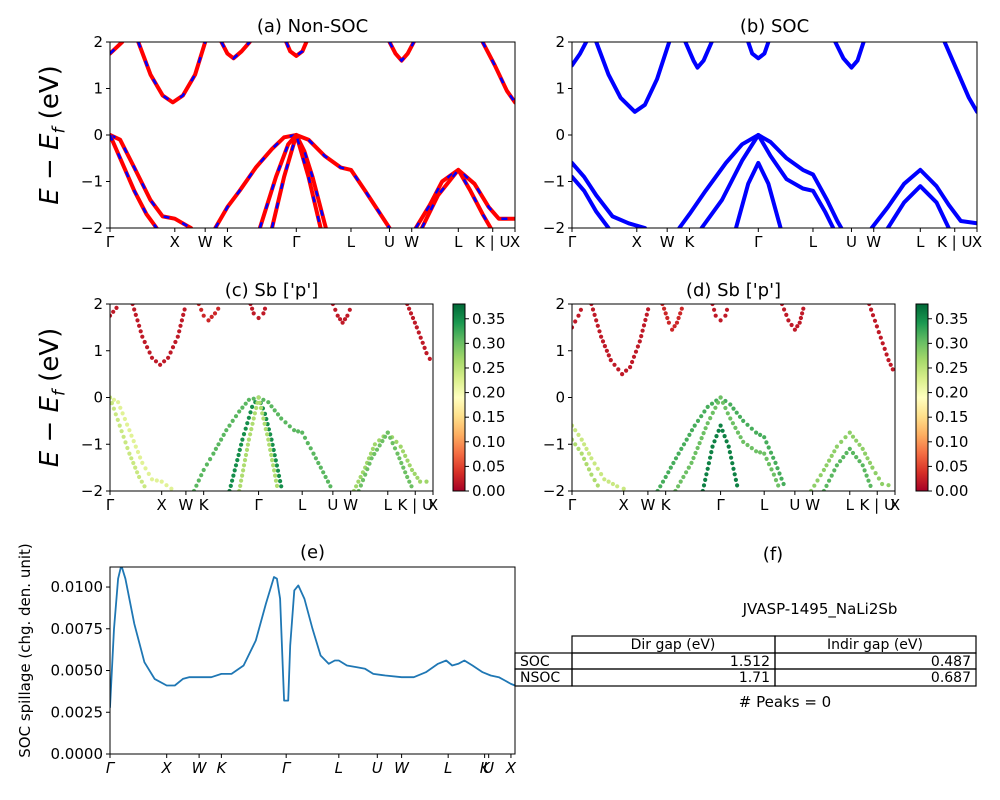 This screenshot has width=1000, height=800. What do you see at coordinates (851, 242) in the screenshot?
I see `x-tick-label: U` at bounding box center [851, 242].